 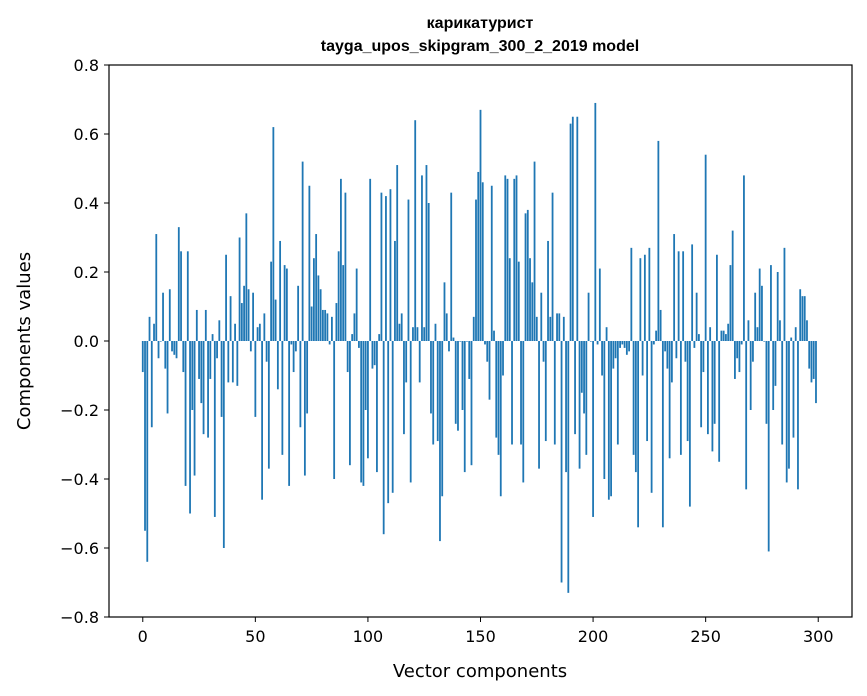 I want to click on y-tick-label: −0.2, so click(x=79, y=410).